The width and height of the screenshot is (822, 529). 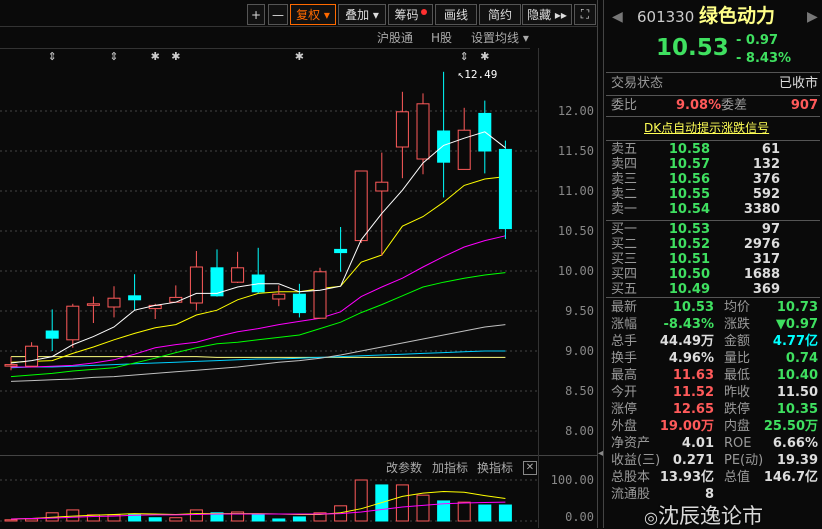 What do you see at coordinates (795, 443) in the screenshot?
I see `stat-value: 6.66%` at bounding box center [795, 443].